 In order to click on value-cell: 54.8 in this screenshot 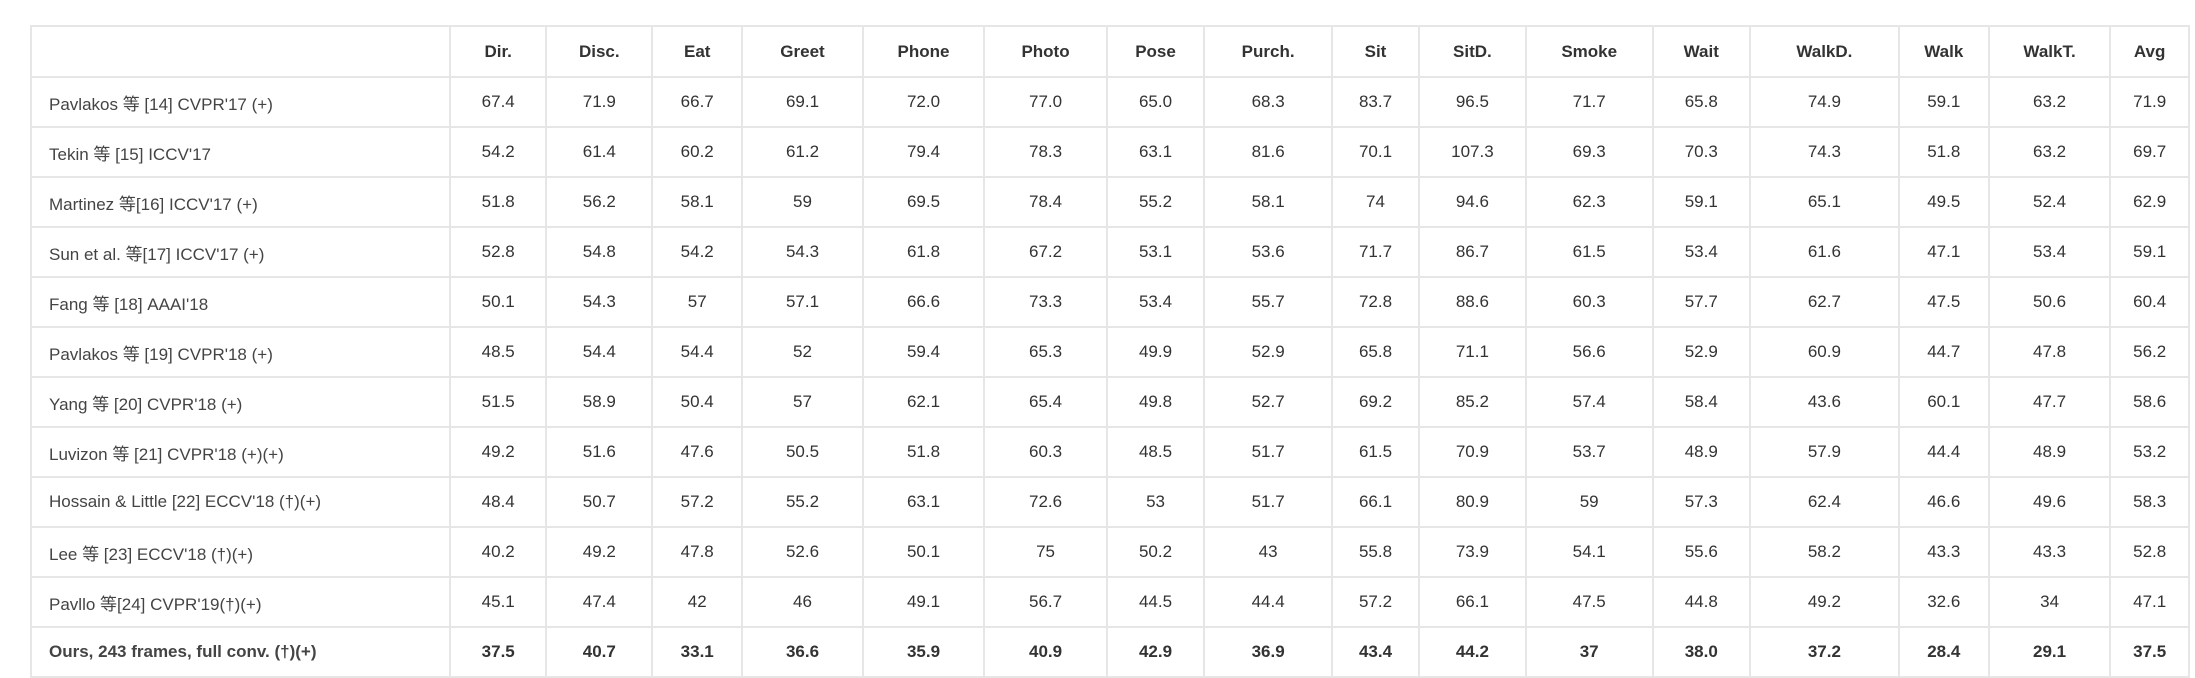, I will do `click(599, 252)`.